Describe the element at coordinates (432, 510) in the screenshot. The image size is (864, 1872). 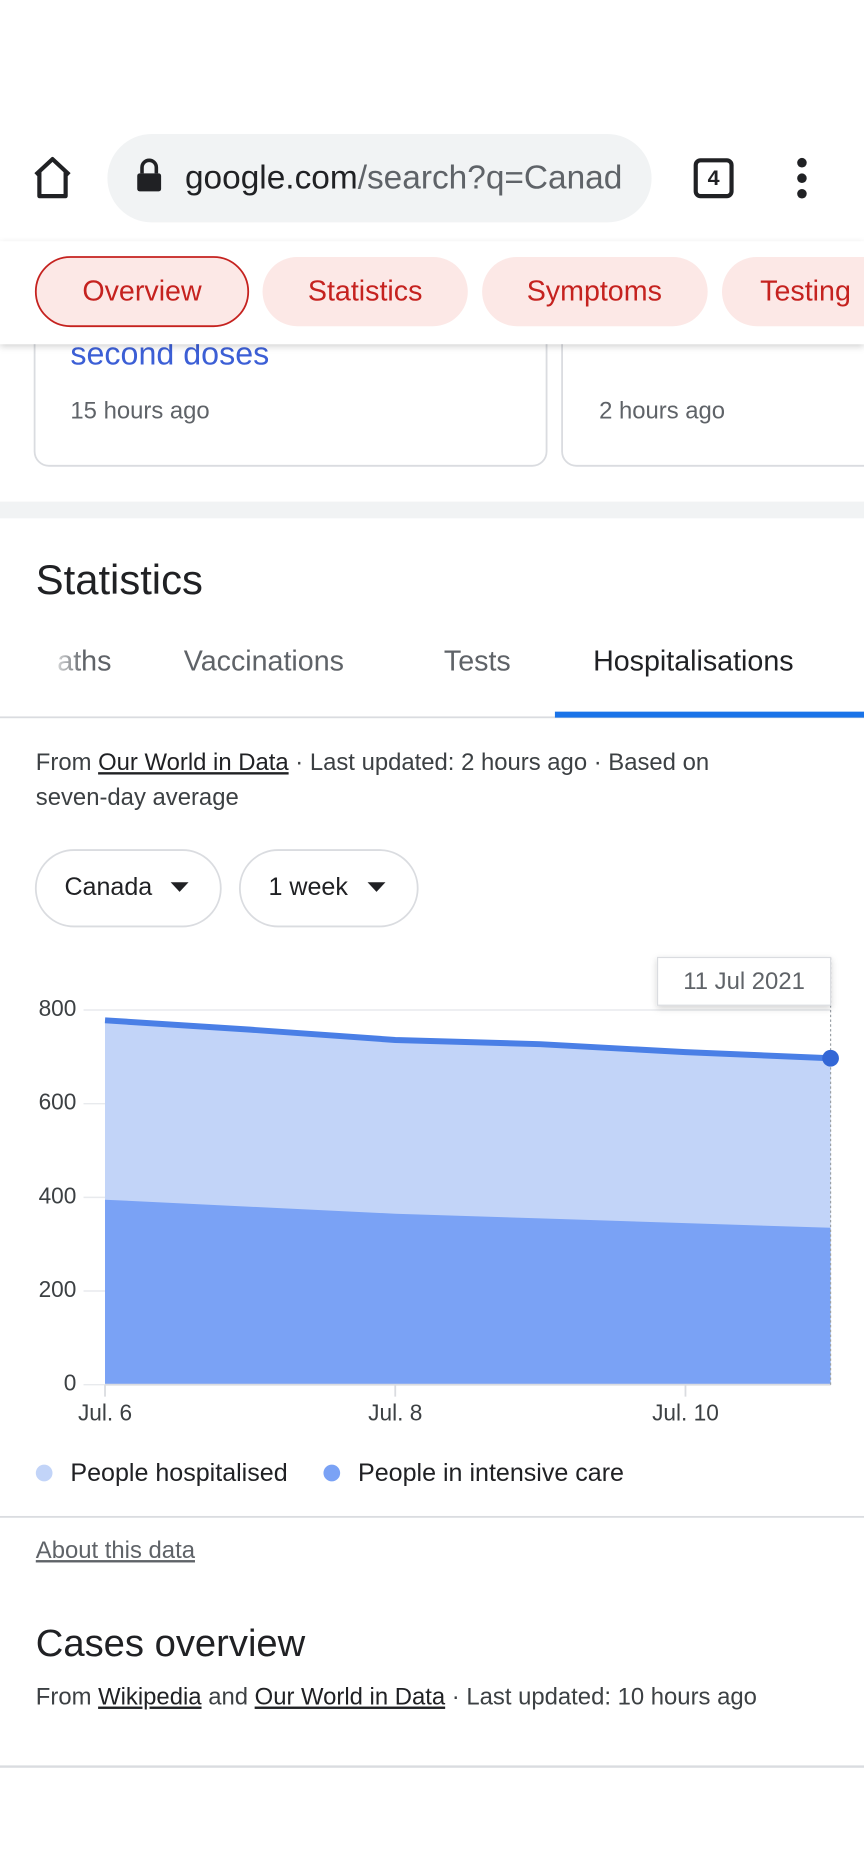
I see `section-divider` at that location.